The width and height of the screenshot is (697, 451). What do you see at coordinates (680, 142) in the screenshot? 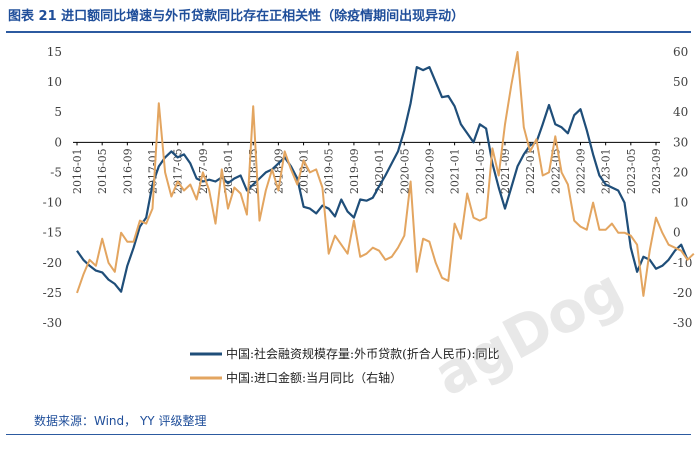
I see `y-right-tick-label: 30` at bounding box center [680, 142].